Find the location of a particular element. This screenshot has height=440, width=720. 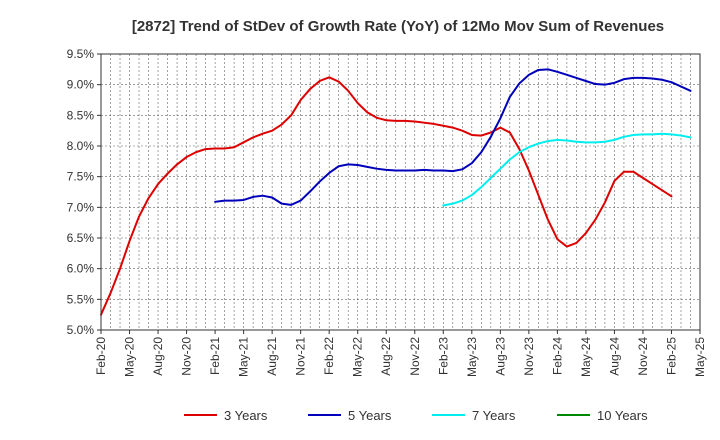

legend: 3 Years 5 Years 7 Years 10 Years is located at coordinates (416, 415).